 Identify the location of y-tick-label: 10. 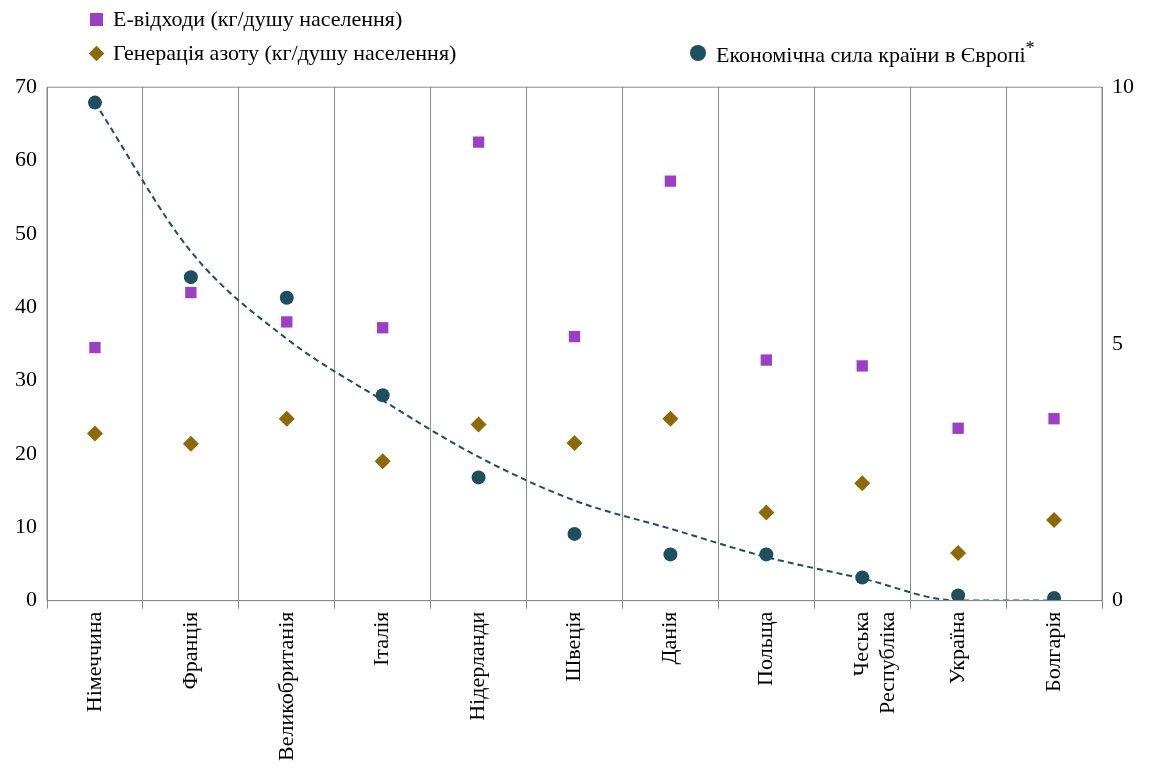
(26, 526).